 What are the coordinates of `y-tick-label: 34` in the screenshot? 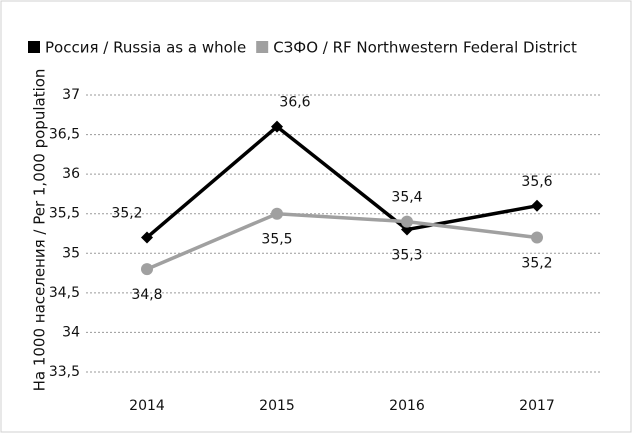 It's located at (71, 332).